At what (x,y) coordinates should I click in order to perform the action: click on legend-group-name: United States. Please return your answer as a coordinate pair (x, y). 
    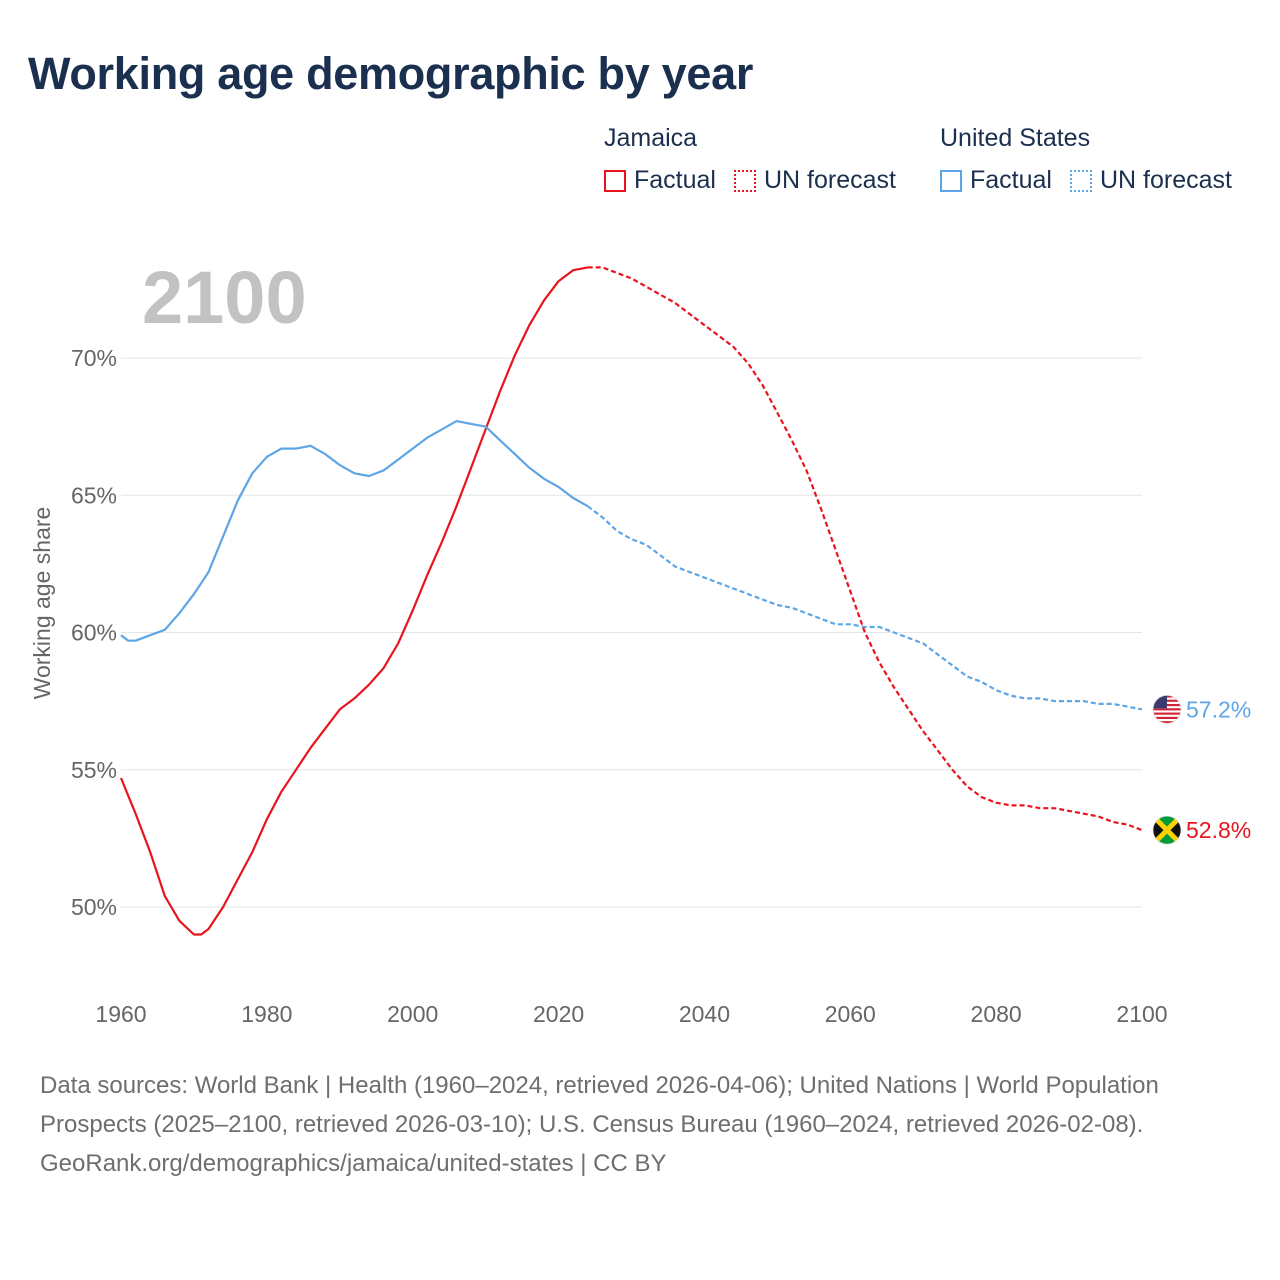
    Looking at the image, I should click on (1015, 138).